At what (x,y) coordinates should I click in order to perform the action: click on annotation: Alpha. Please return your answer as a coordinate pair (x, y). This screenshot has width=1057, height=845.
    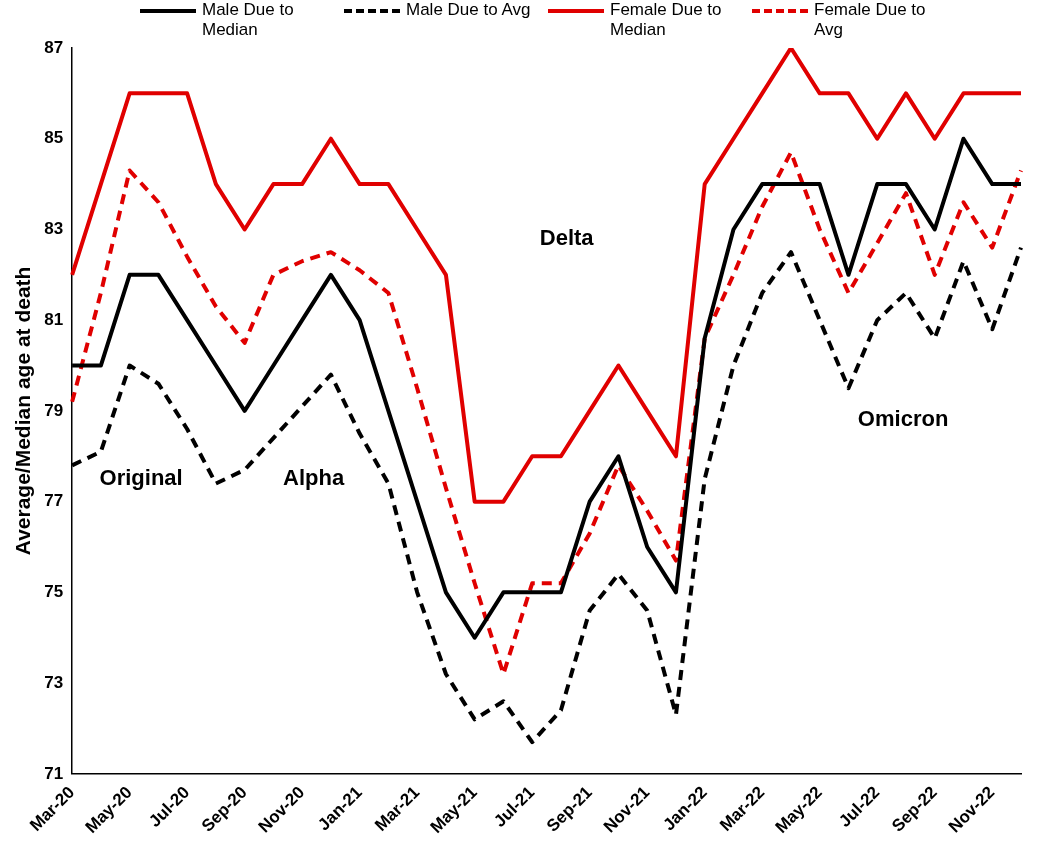
    Looking at the image, I should click on (314, 478).